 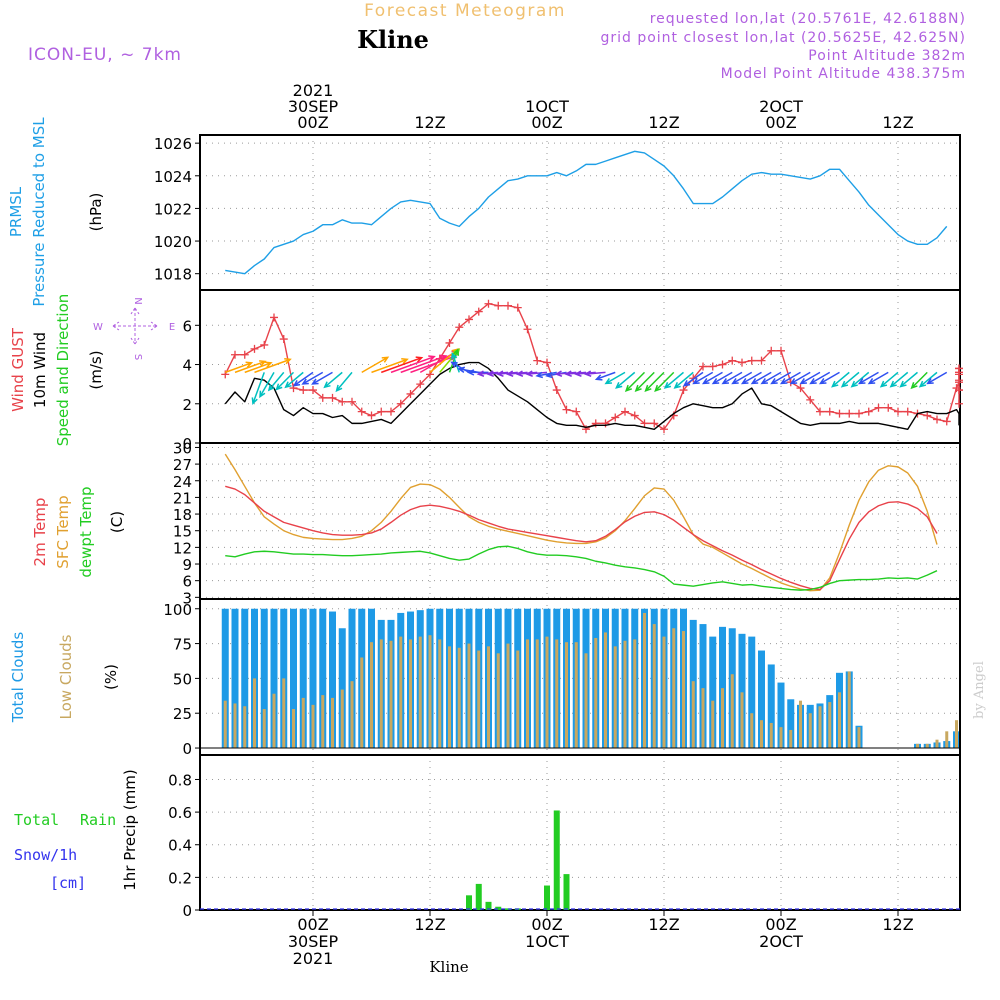 What do you see at coordinates (63, 531) in the screenshot?
I see `sfc-temp-label: SFC Temp` at bounding box center [63, 531].